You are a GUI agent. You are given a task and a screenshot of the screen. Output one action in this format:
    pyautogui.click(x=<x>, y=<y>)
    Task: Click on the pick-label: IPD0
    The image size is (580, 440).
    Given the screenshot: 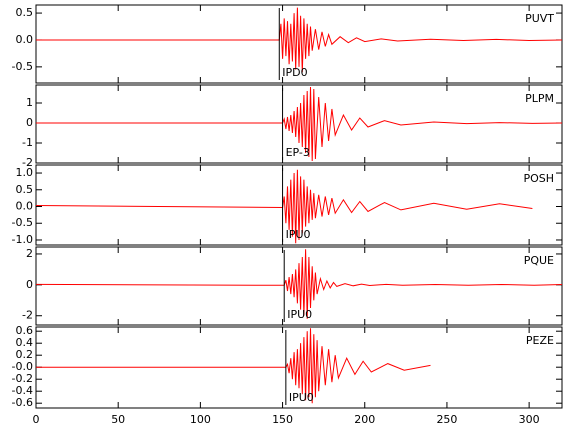 What is the action you would take?
    pyautogui.click(x=294, y=72)
    